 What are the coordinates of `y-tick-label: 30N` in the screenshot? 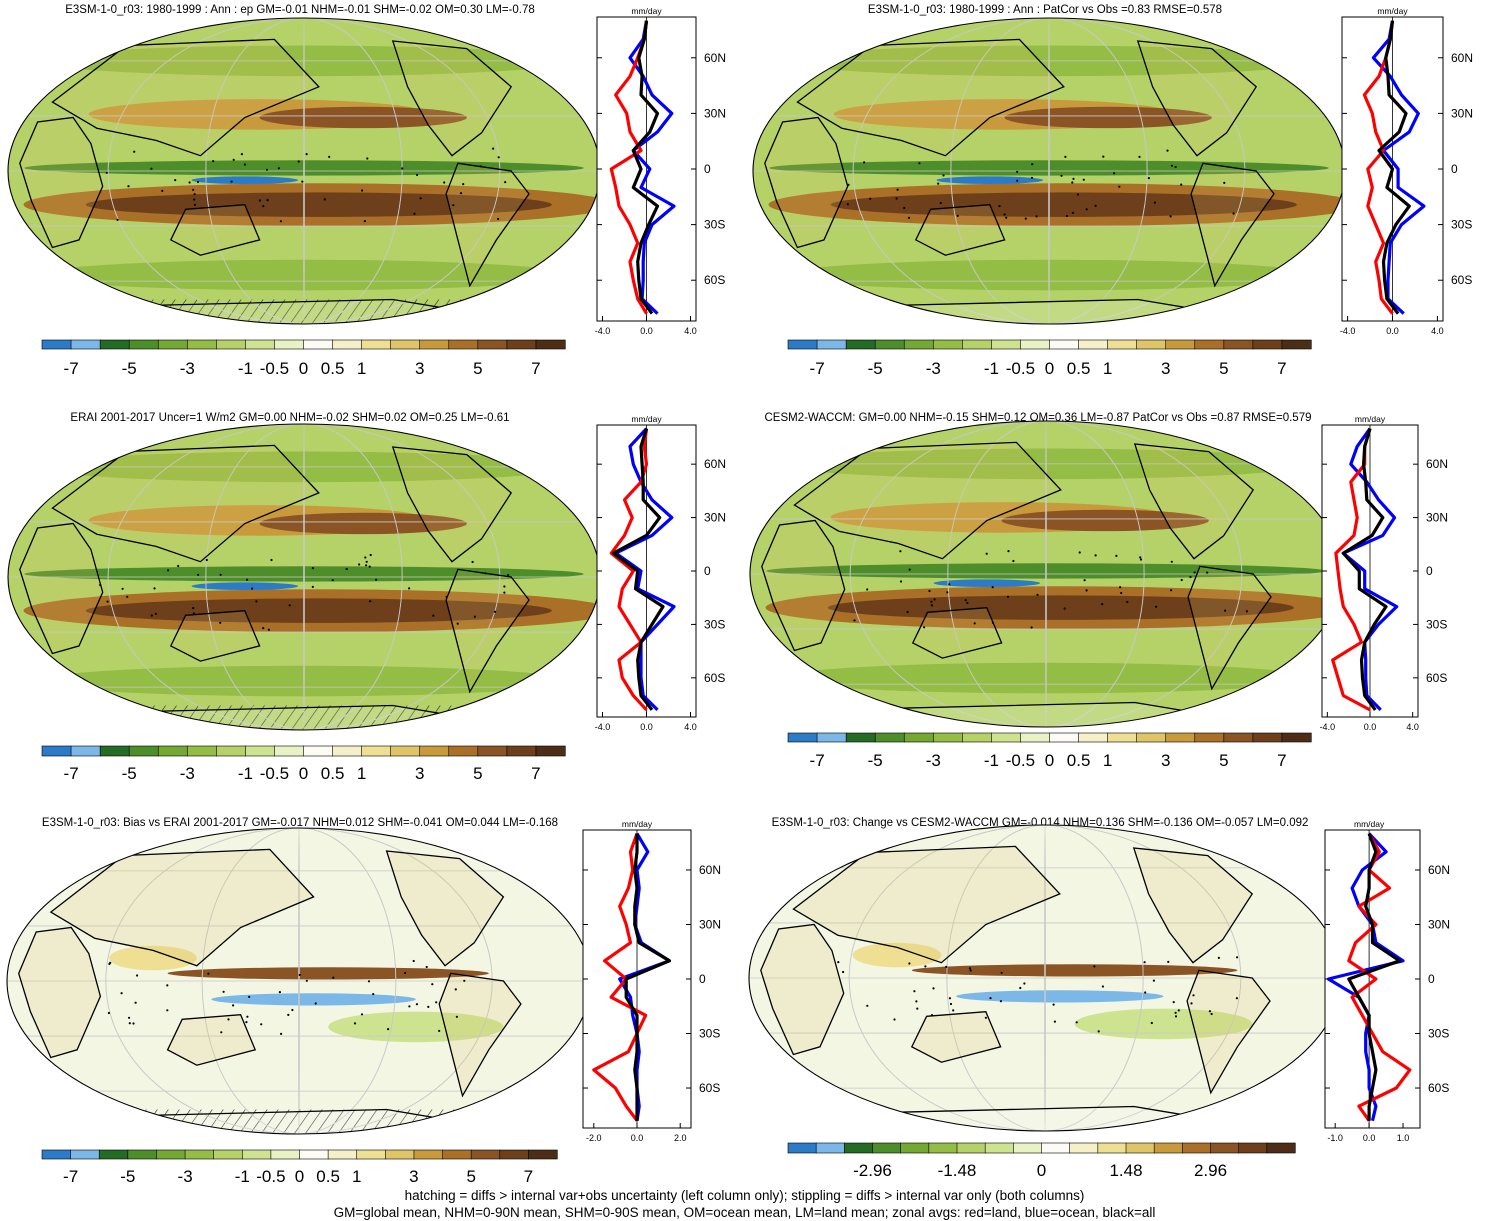 It's located at (715, 113).